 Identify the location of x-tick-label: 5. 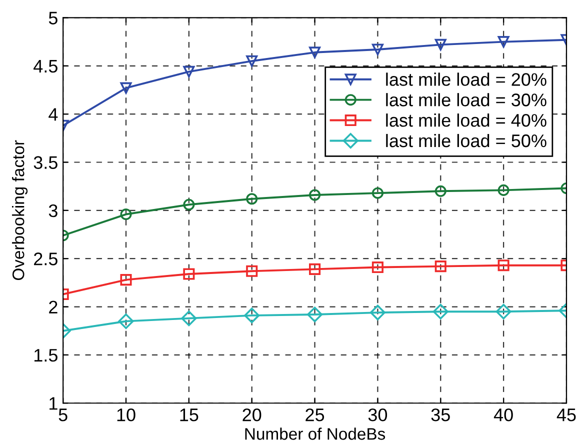
(63, 415).